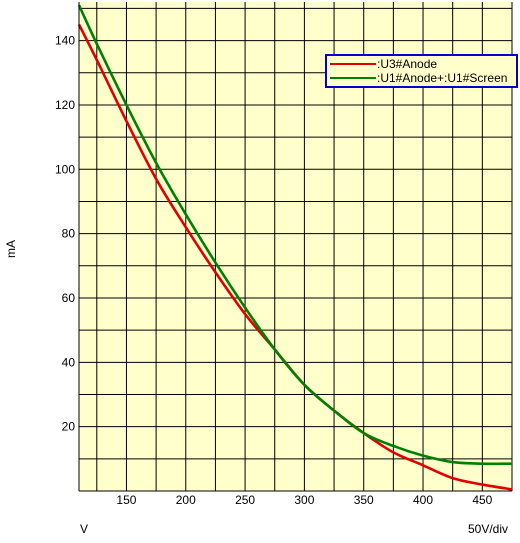 The height and width of the screenshot is (543, 520). Describe the element at coordinates (488, 529) in the screenshot. I see `x-scale-label: 50V/div` at that location.